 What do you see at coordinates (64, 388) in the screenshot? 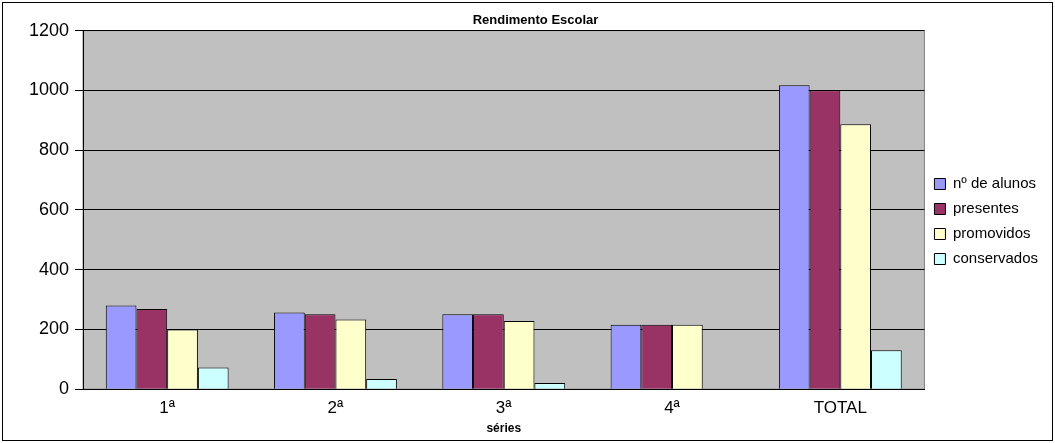
I see `y-tick-label: 0` at bounding box center [64, 388].